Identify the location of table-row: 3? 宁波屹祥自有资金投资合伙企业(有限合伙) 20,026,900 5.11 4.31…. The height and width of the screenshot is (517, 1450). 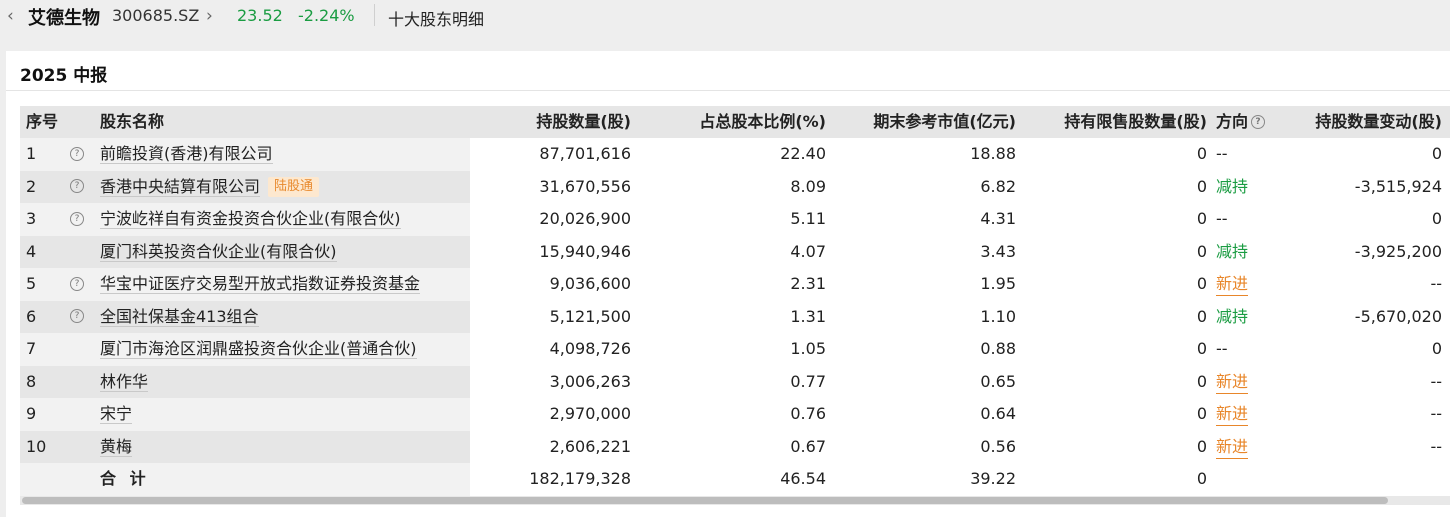
(735, 219).